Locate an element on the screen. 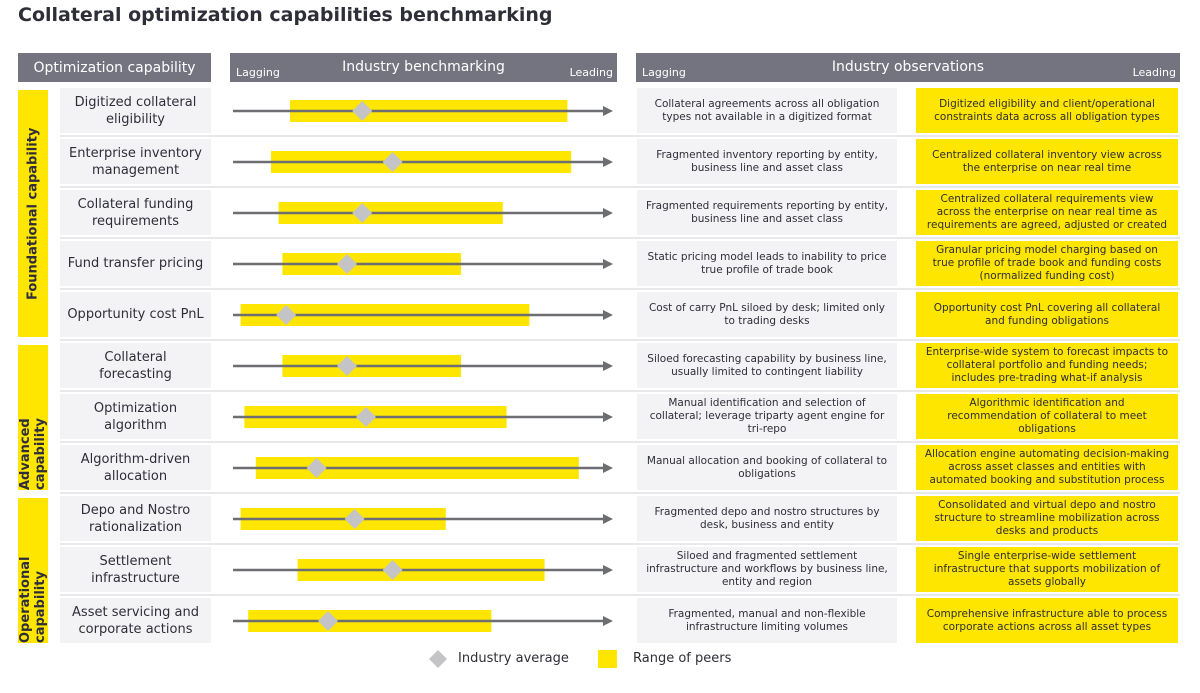 The height and width of the screenshot is (693, 1200). header-benchmarking: Industry benchmarking is located at coordinates (423, 67).